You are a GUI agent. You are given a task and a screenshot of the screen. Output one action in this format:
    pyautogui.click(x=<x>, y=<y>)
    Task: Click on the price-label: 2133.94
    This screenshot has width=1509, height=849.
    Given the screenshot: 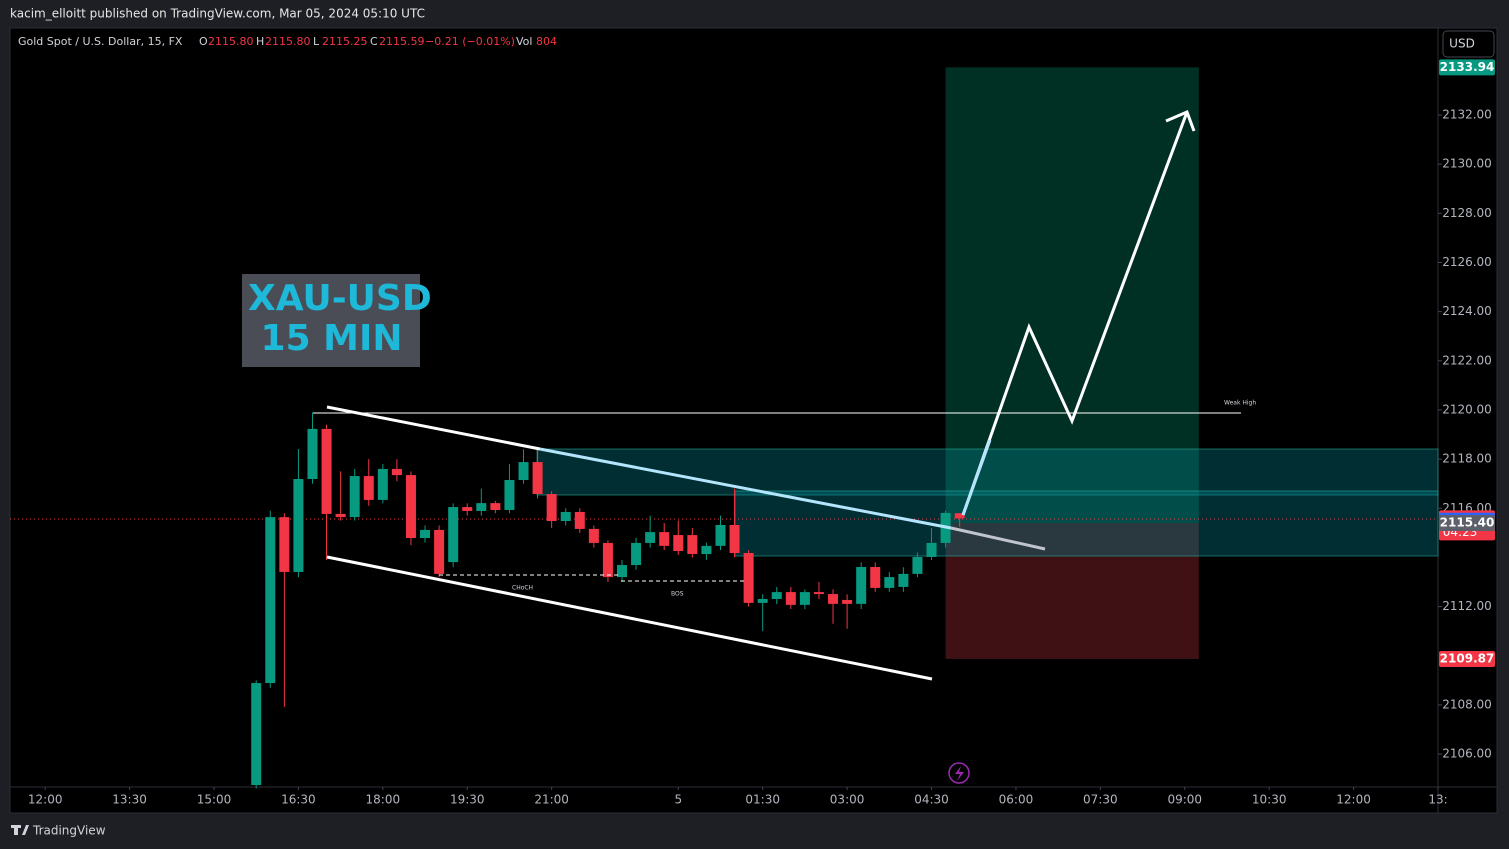 What is the action you would take?
    pyautogui.click(x=1467, y=67)
    